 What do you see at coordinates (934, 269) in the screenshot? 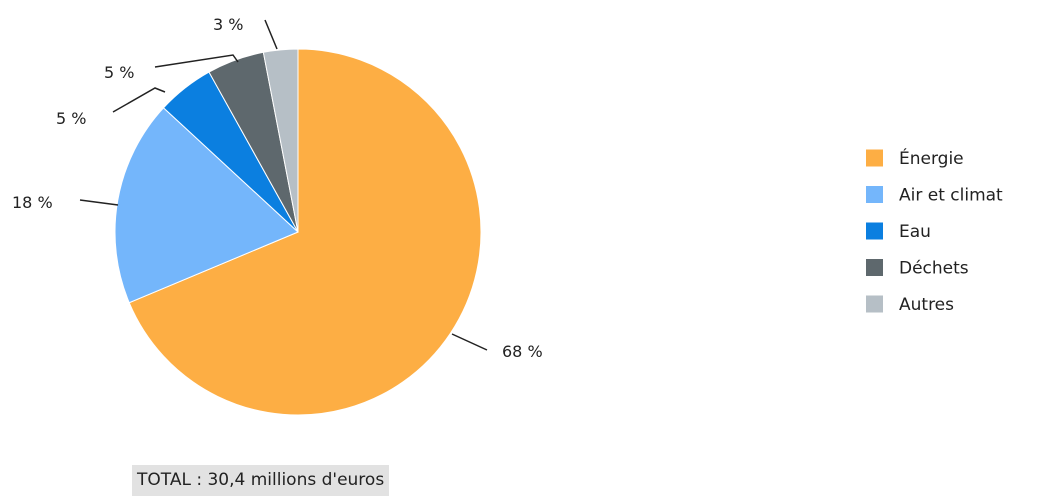
I see `legend-label-4: Déchets` at bounding box center [934, 269].